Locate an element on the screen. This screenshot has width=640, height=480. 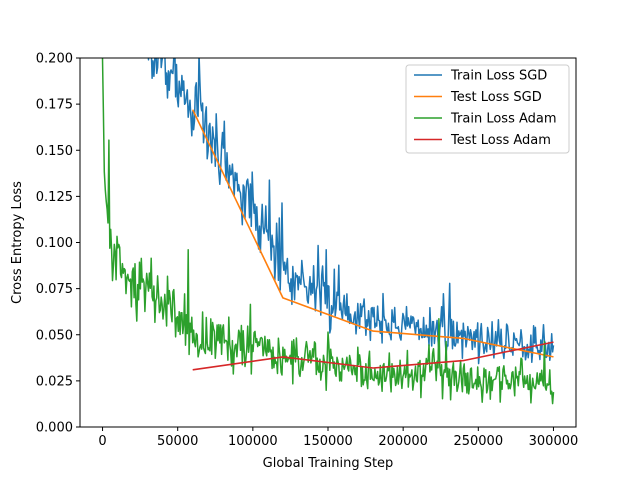
legend-box is located at coordinates (487, 109).